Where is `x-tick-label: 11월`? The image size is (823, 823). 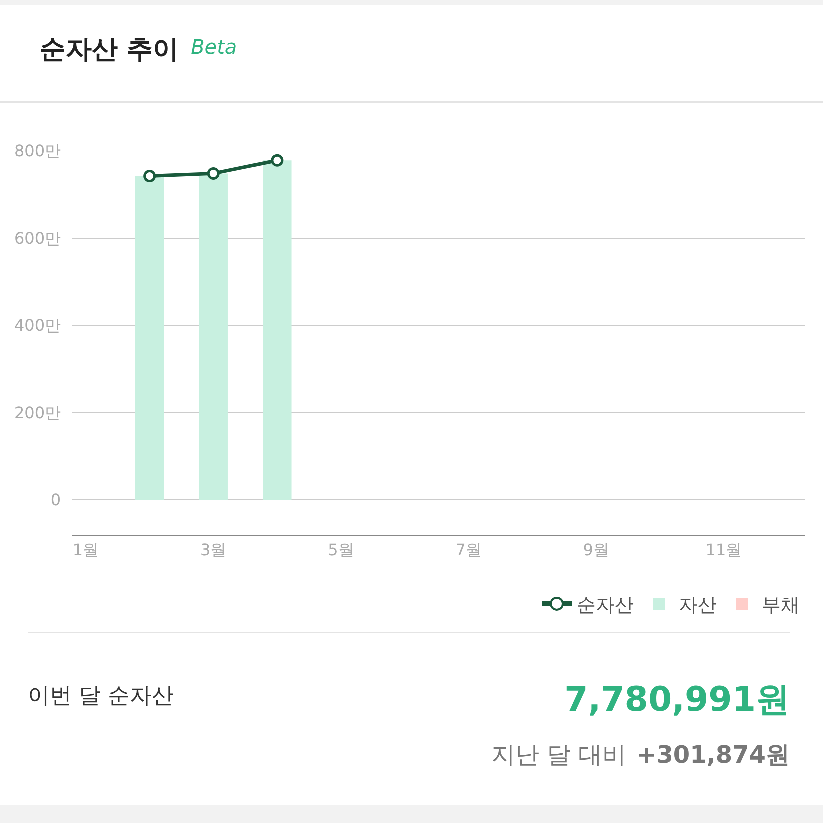
x-tick-label: 11월 is located at coordinates (724, 550).